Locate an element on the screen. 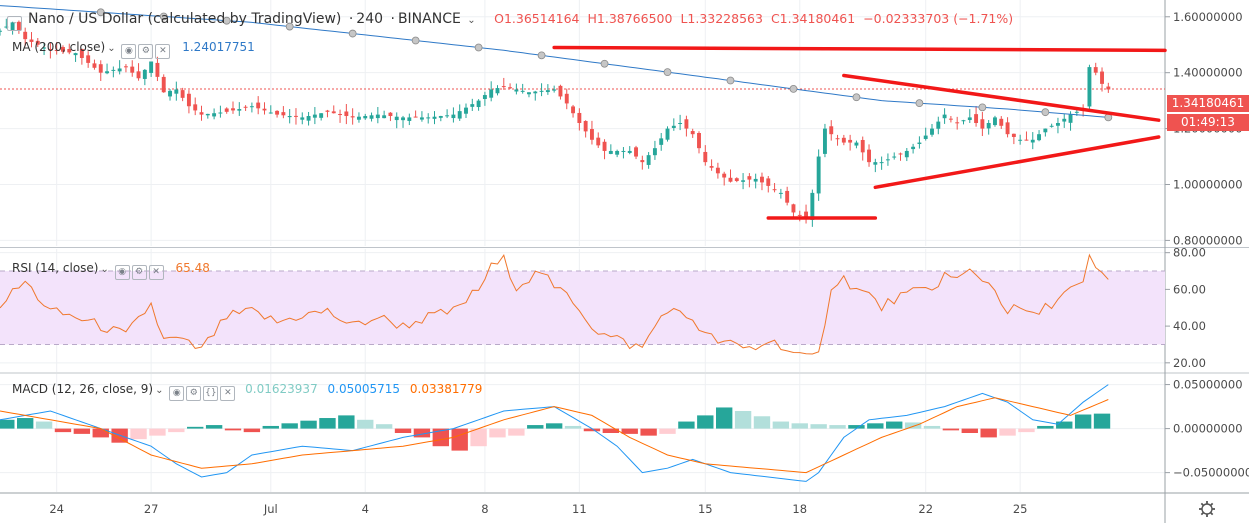 The height and width of the screenshot is (523, 1249). x-tick-label: 15 is located at coordinates (705, 509).